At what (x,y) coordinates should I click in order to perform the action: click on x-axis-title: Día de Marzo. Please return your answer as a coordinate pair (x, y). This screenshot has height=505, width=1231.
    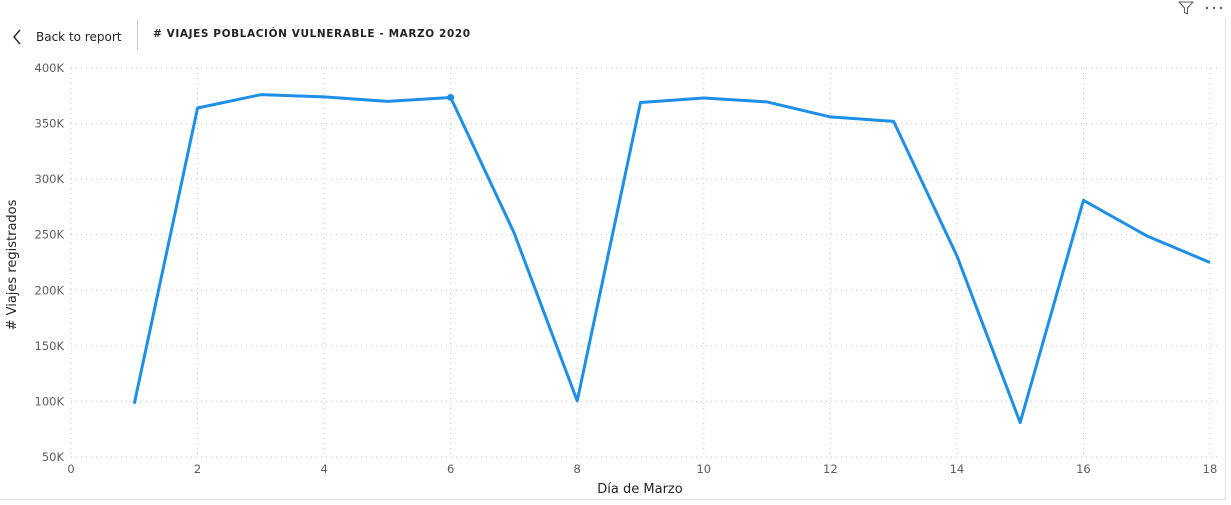
    Looking at the image, I should click on (639, 489).